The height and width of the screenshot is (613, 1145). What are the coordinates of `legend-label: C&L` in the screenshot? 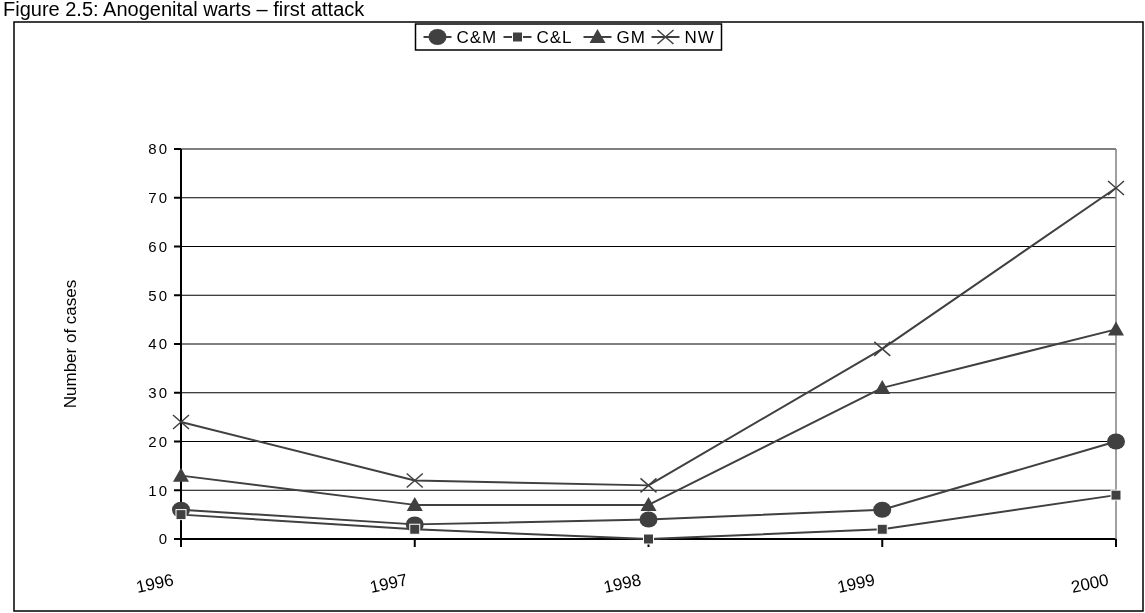 It's located at (554, 37).